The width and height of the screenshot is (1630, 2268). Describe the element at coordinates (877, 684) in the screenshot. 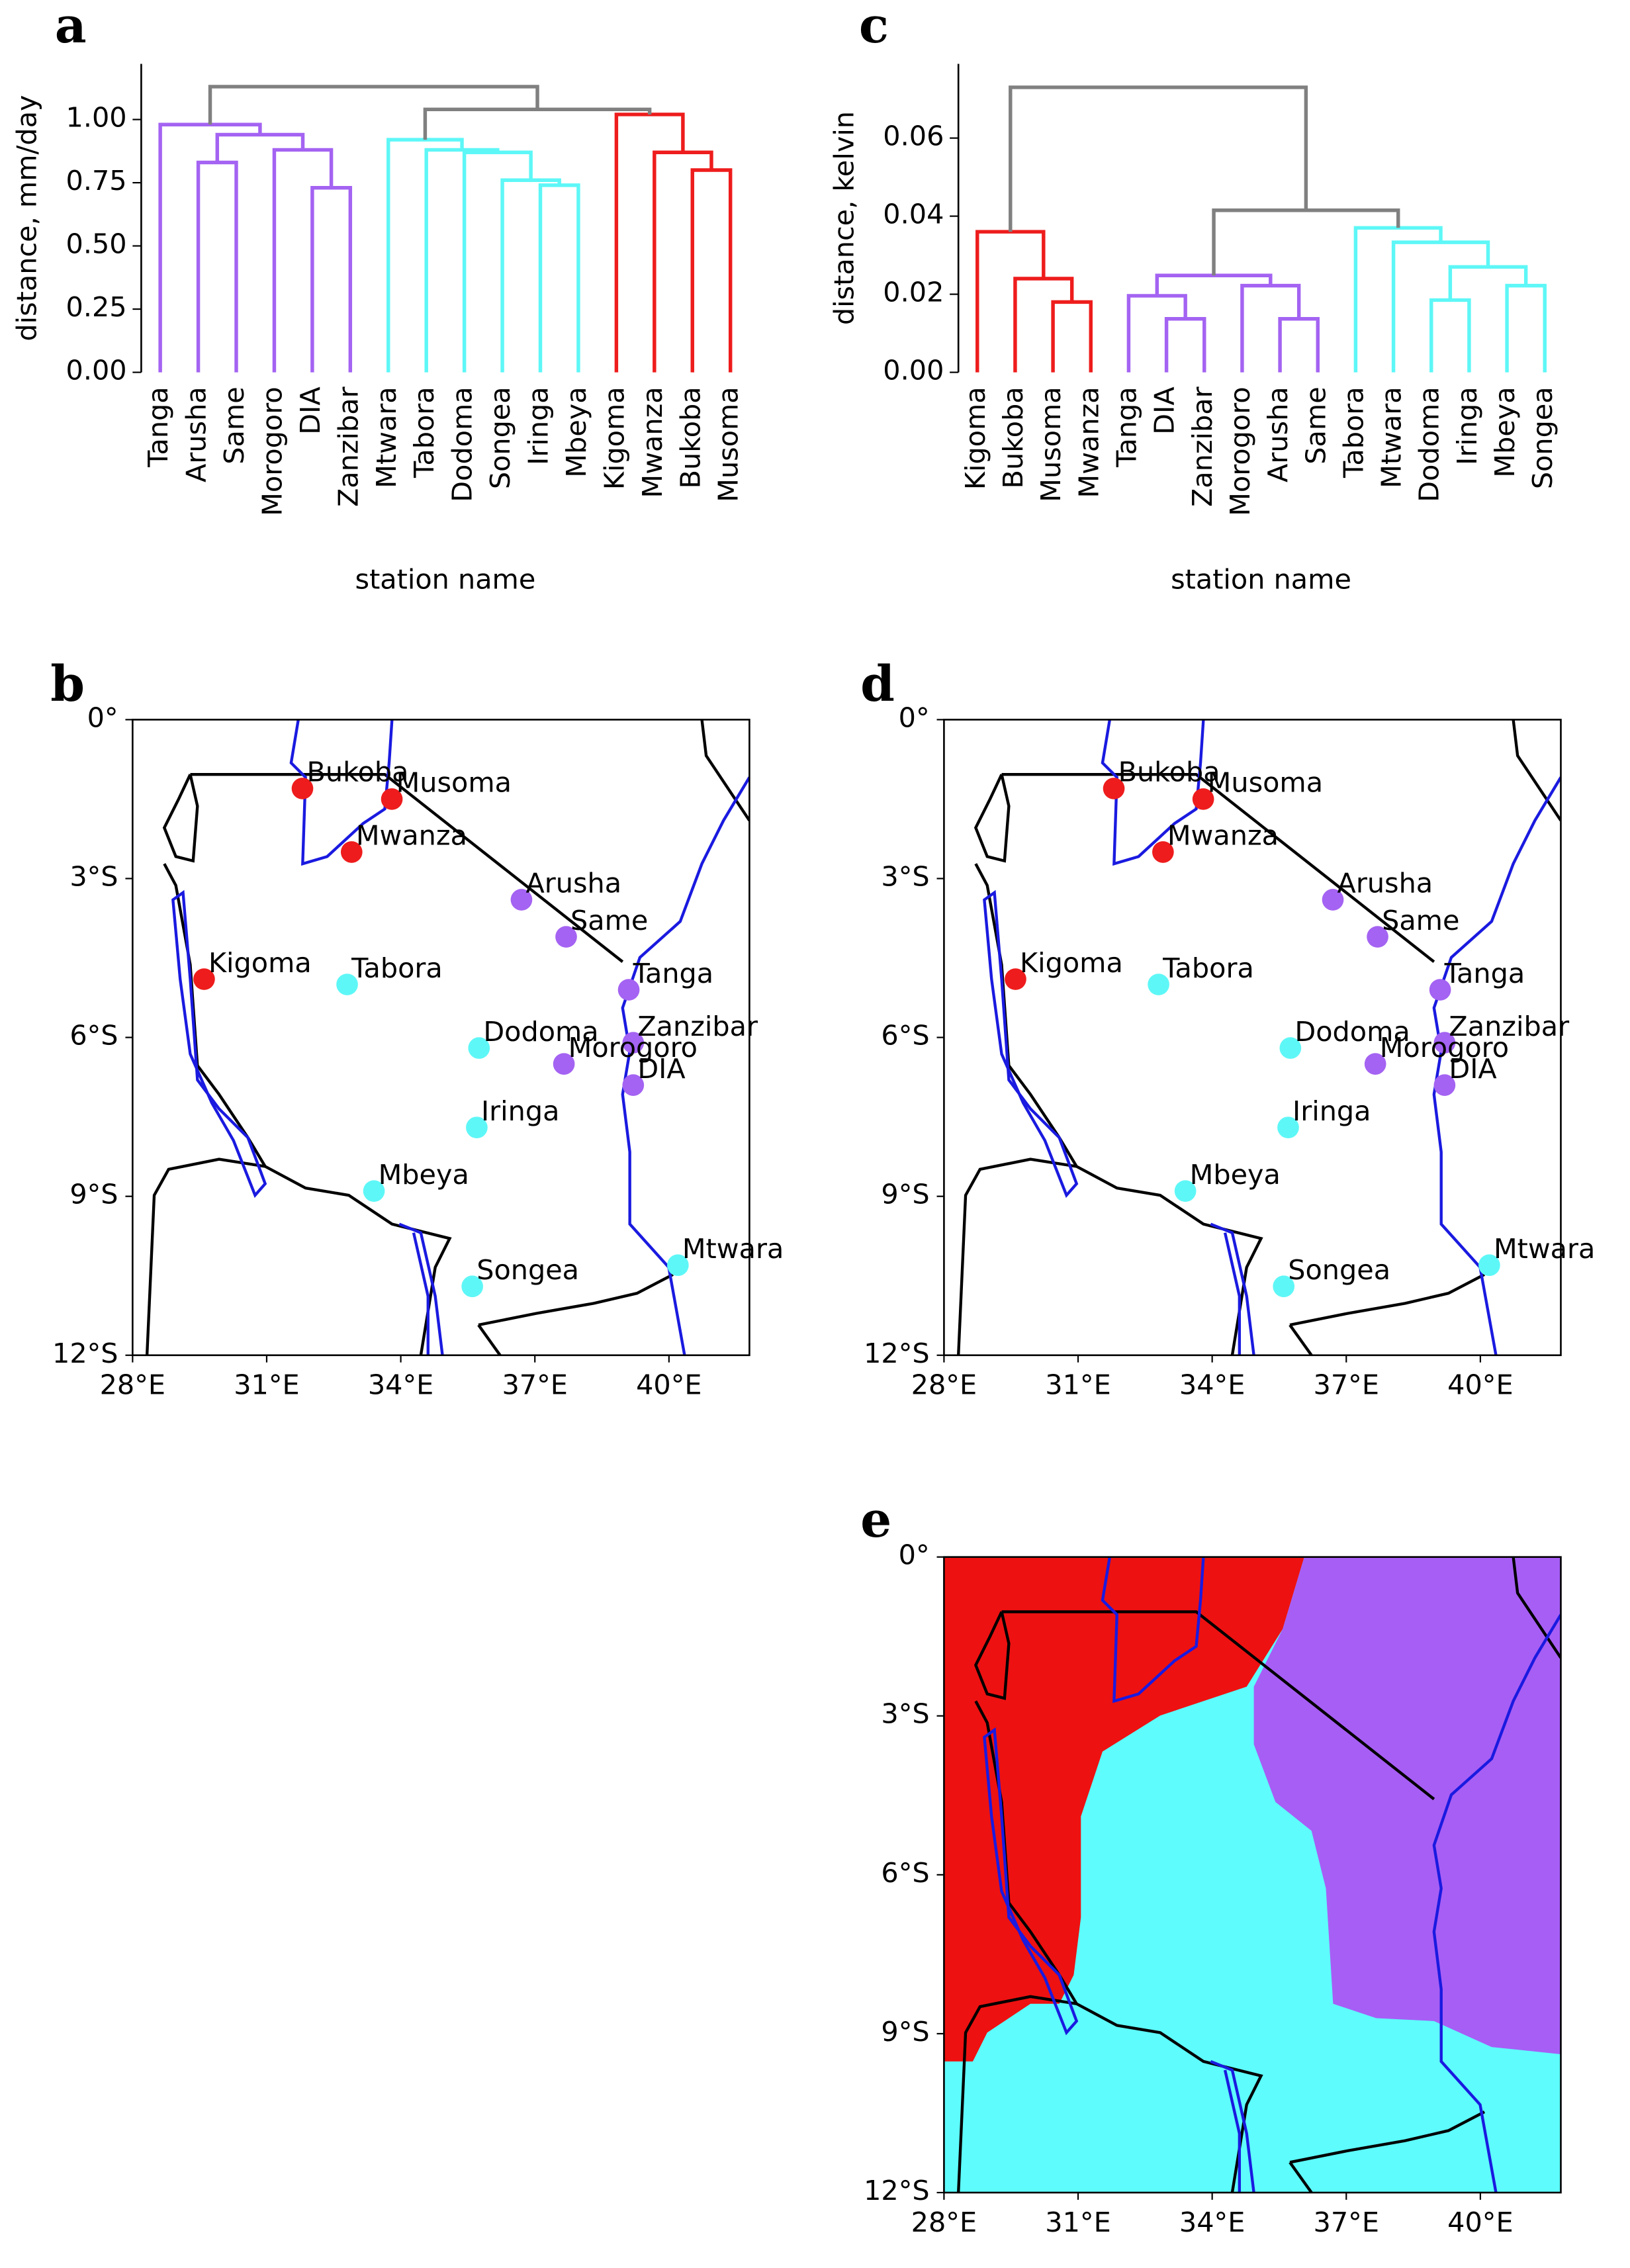

I see `panel-label: d` at that location.